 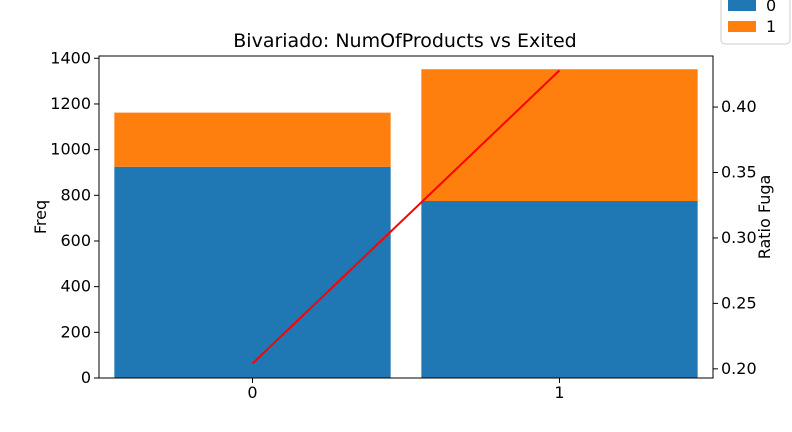 What do you see at coordinates (75, 194) in the screenshot?
I see `y-tick-label: 800` at bounding box center [75, 194].